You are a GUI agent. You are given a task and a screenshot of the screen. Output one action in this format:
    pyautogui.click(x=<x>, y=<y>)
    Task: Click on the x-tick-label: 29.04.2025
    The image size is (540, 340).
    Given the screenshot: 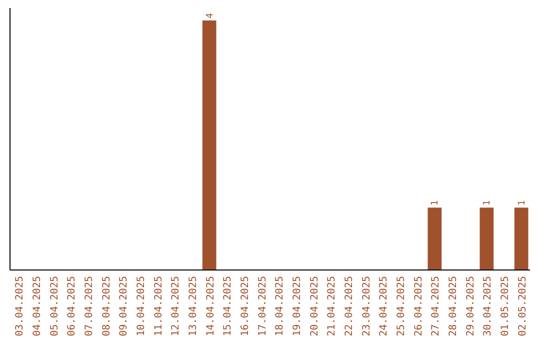 What is the action you would take?
    pyautogui.click(x=470, y=306)
    